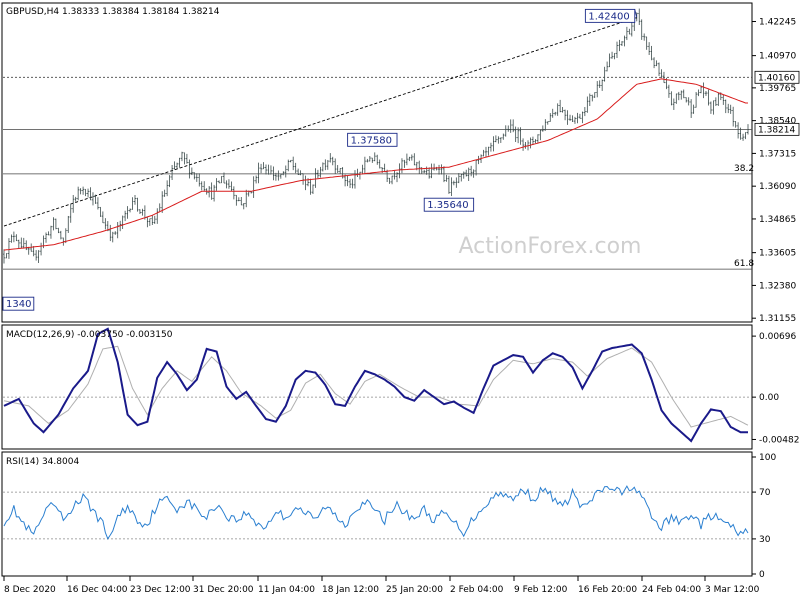  Describe the element at coordinates (732, 590) in the screenshot. I see `x-tick-label: 3 Mar 12:00` at that location.